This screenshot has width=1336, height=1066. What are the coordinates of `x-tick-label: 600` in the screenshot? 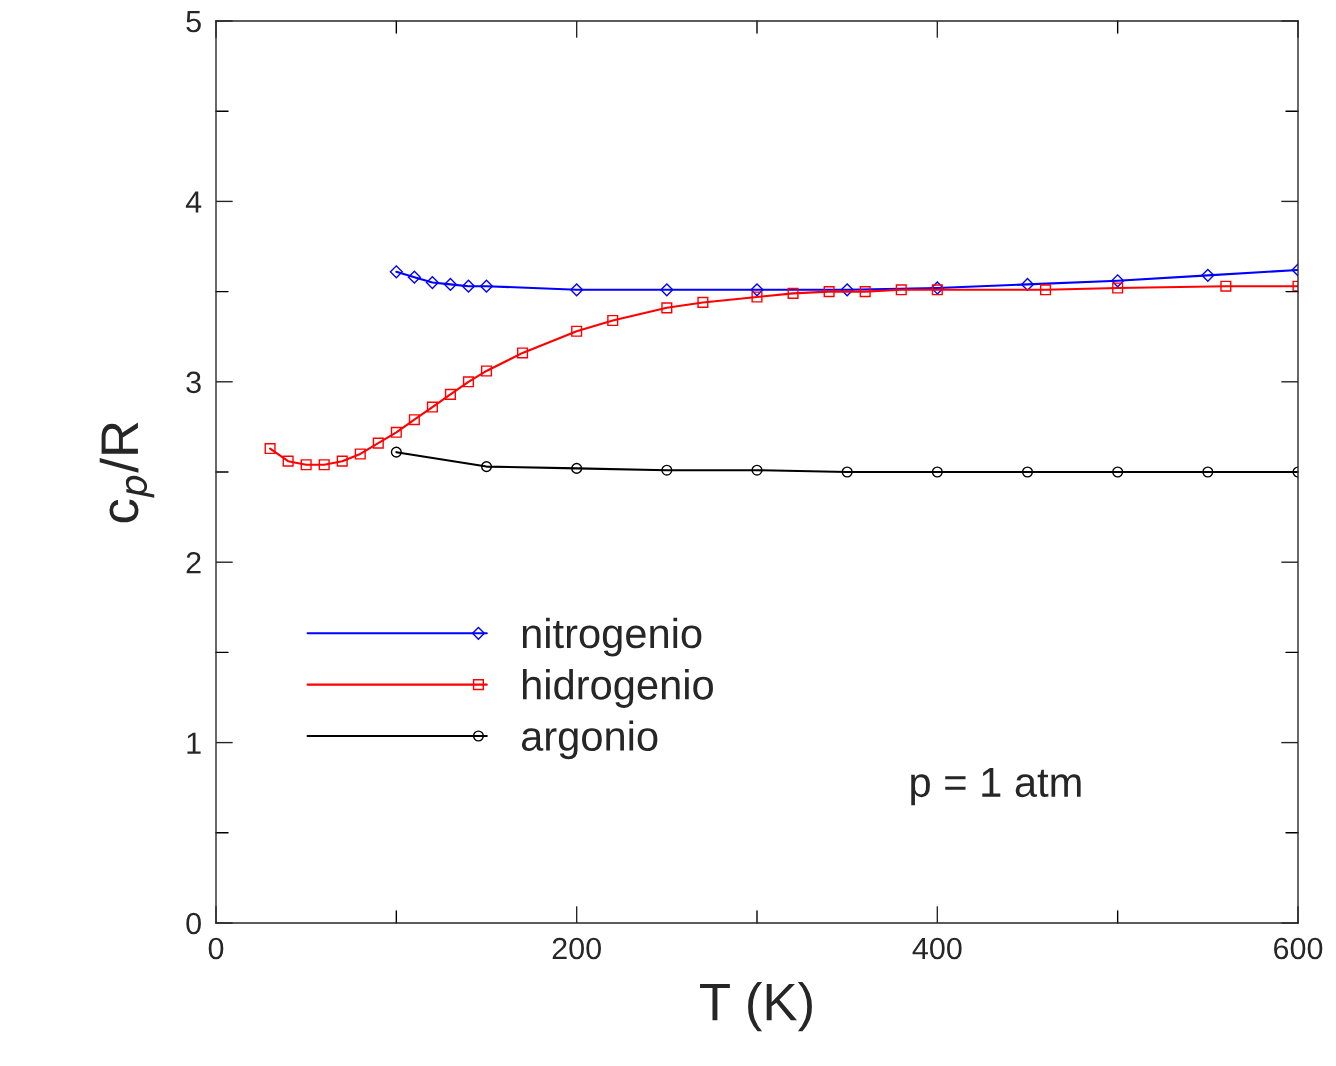 It's located at (1298, 948).